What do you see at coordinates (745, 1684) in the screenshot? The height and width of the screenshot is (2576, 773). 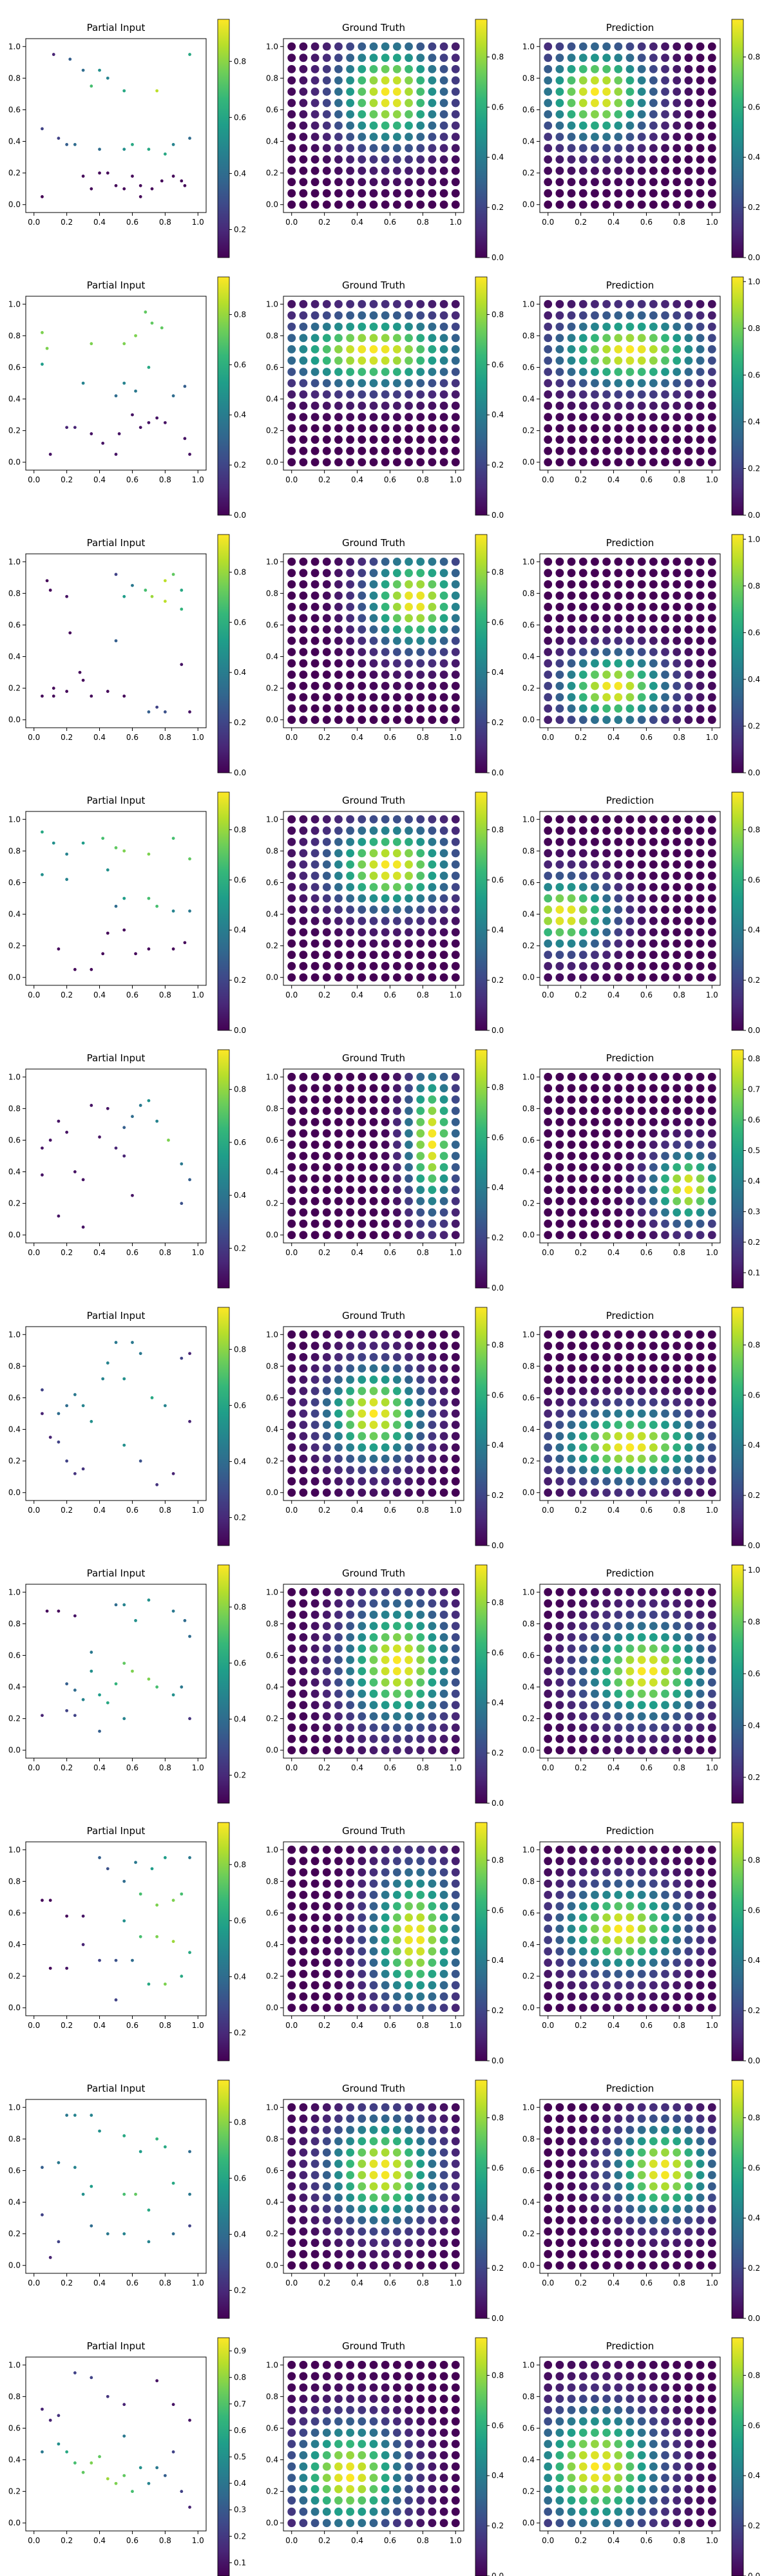 I see `colorbar: 0.20.40.60.81.0` at bounding box center [745, 1684].